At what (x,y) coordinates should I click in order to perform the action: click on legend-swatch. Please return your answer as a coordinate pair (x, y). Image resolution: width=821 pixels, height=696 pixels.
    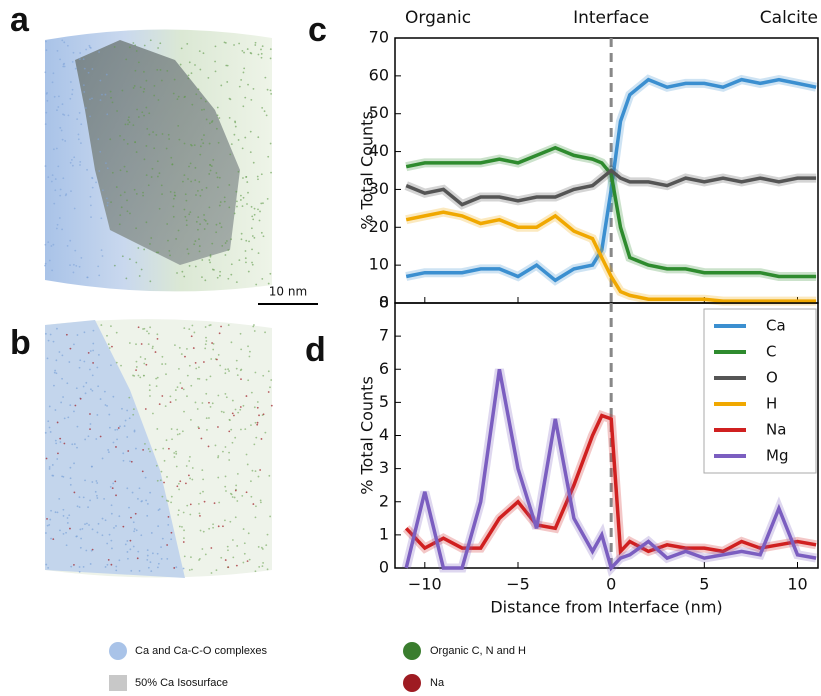
    Looking at the image, I should click on (412, 651).